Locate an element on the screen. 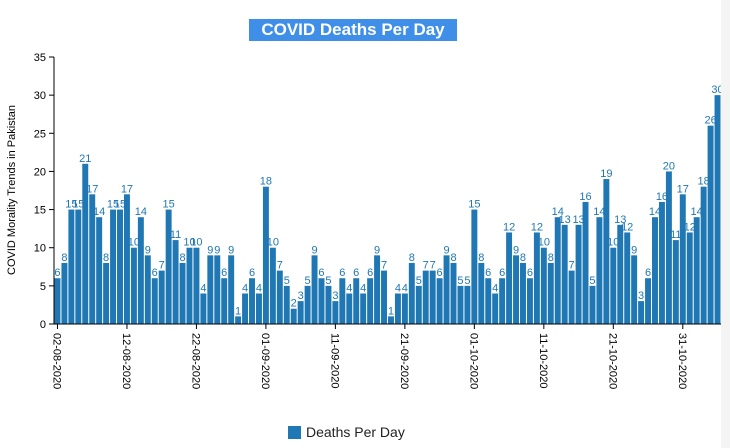 The width and height of the screenshot is (730, 448). data-label: 5 is located at coordinates (419, 281).